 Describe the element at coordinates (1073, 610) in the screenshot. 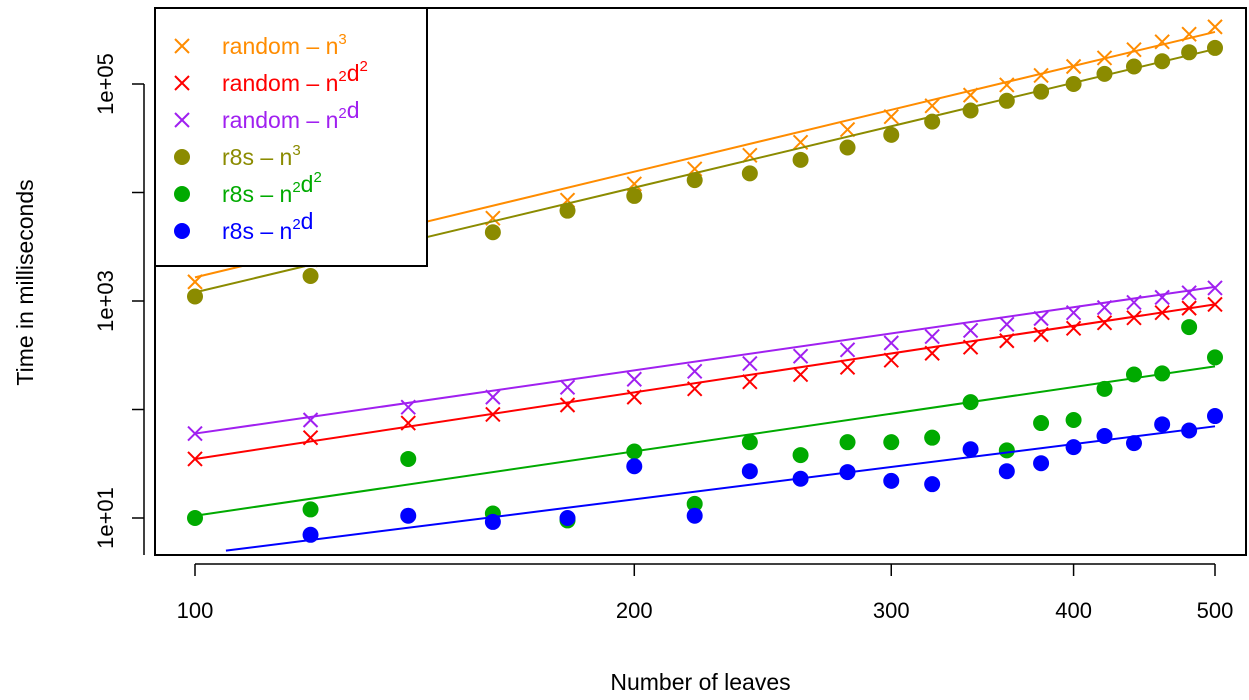

I see `x-tick-label: 400` at that location.